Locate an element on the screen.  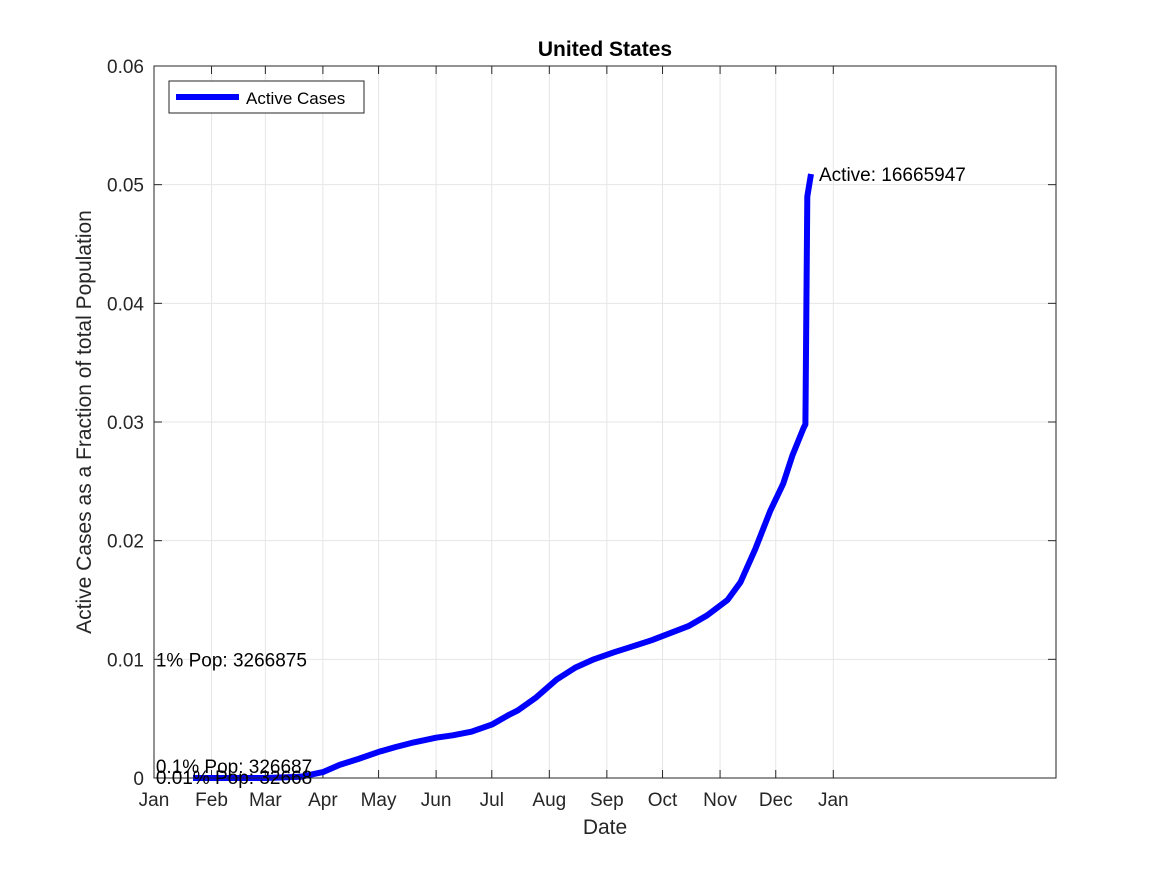
x-tick-label: Oct is located at coordinates (663, 800).